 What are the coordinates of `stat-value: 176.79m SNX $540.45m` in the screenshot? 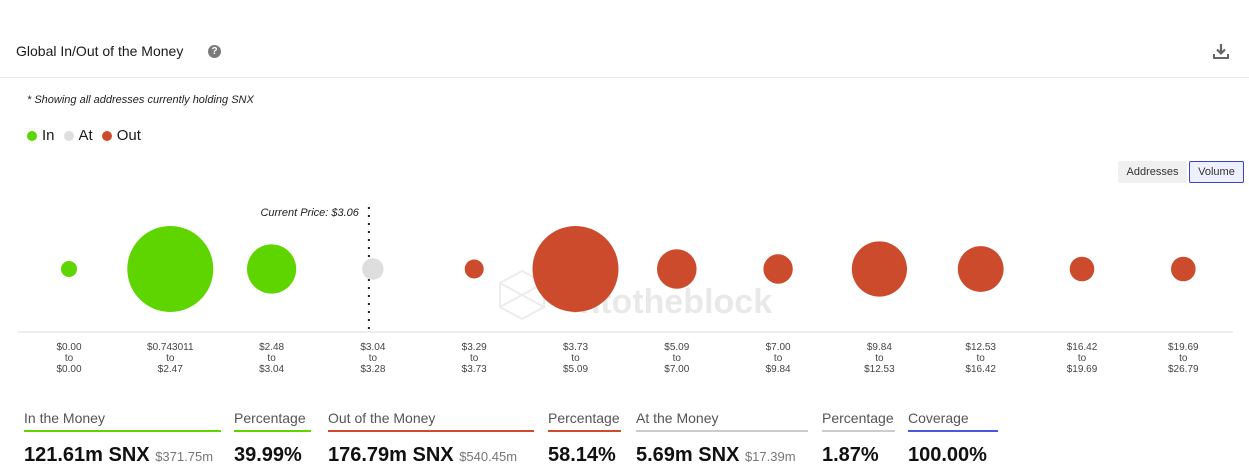 It's located at (431, 455).